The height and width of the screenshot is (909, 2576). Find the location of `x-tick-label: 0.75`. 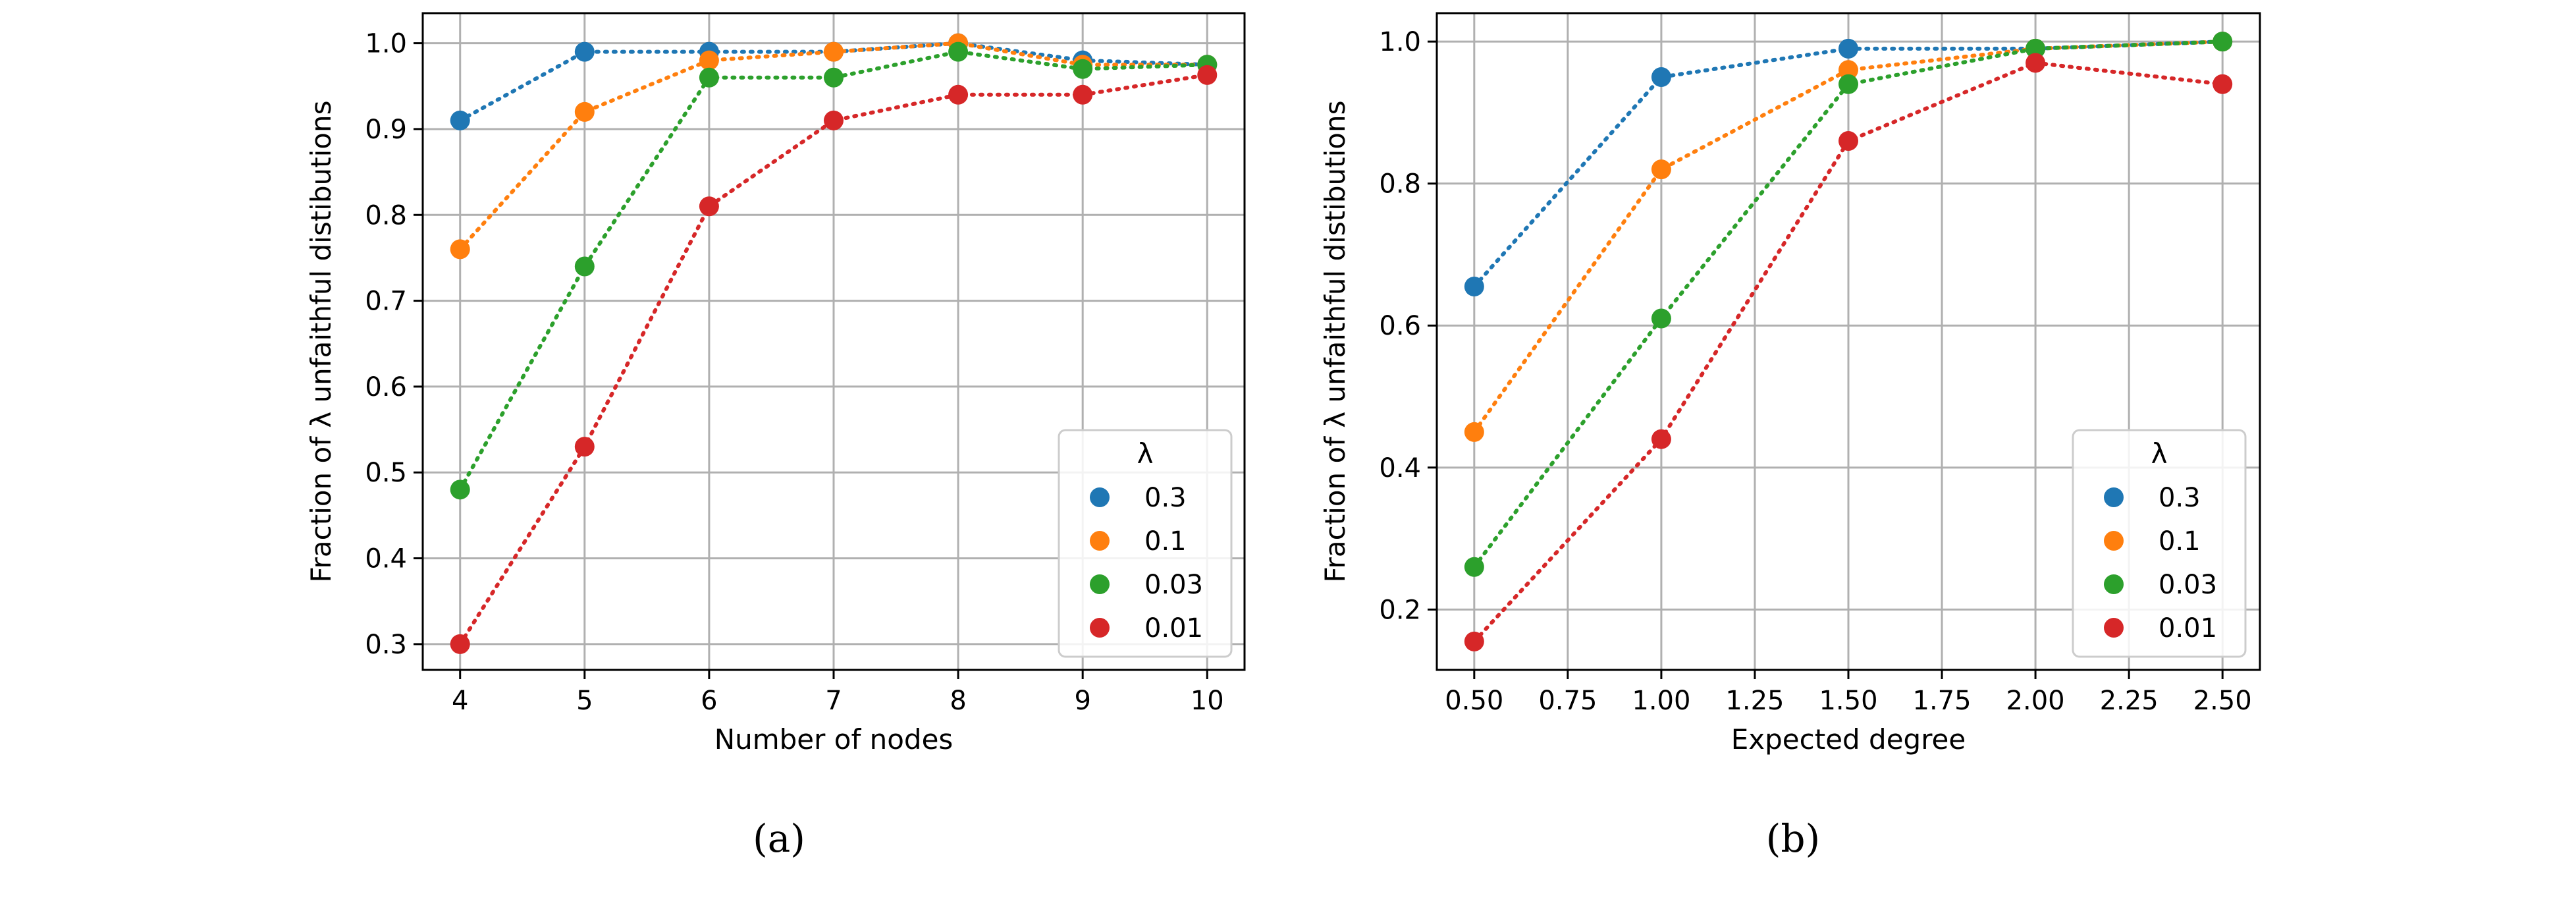

x-tick-label: 0.75 is located at coordinates (1567, 701).